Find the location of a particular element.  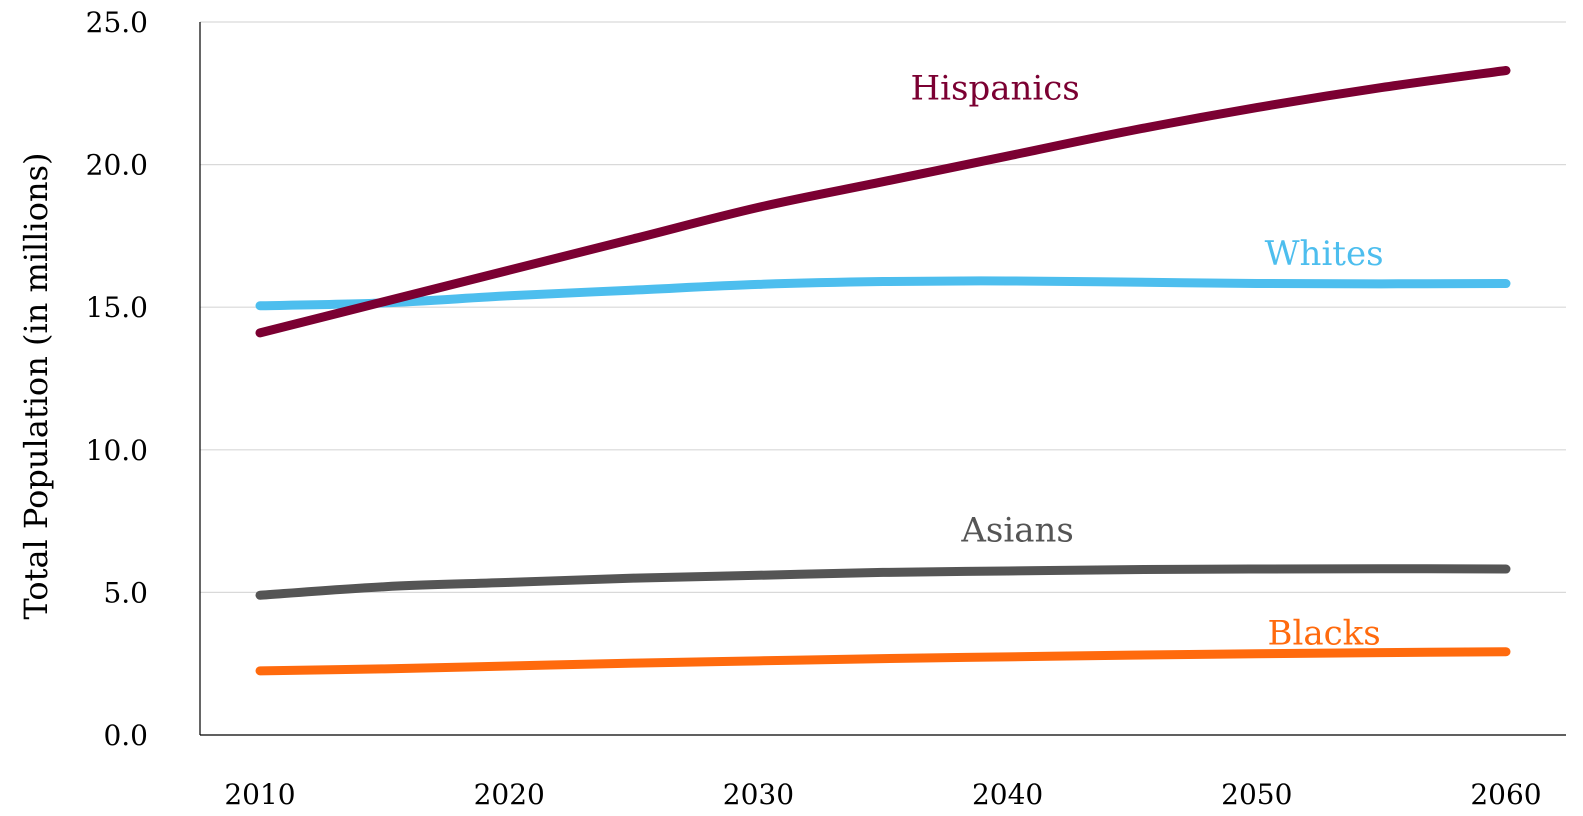

y-tick-label: 15.0 is located at coordinates (117, 307).